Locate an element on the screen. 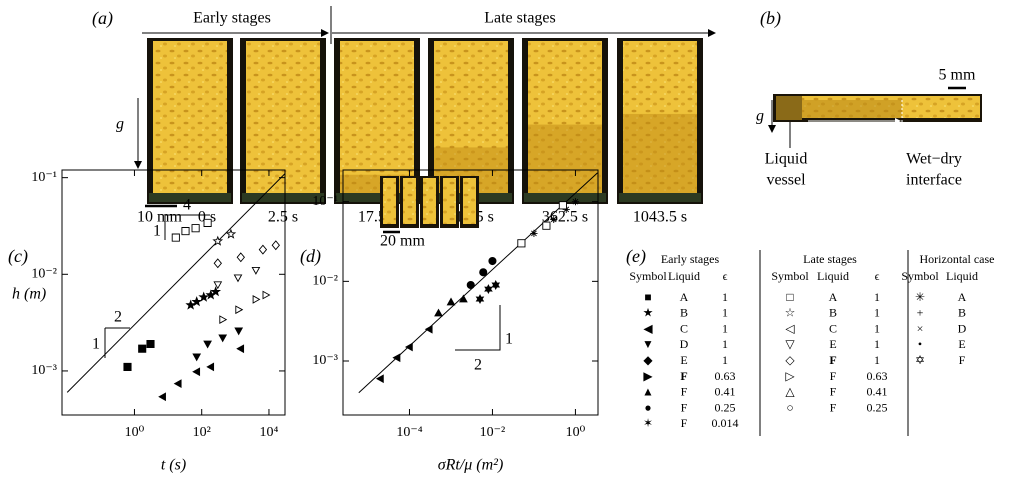 This screenshot has height=483, width=1022. panel-label: (a) is located at coordinates (102, 18).